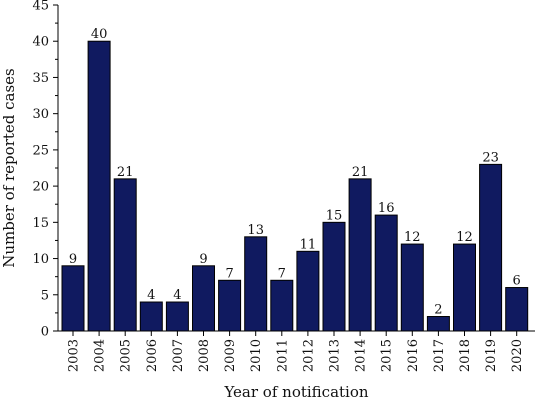  I want to click on y-tick-label: 30, so click(40, 114).